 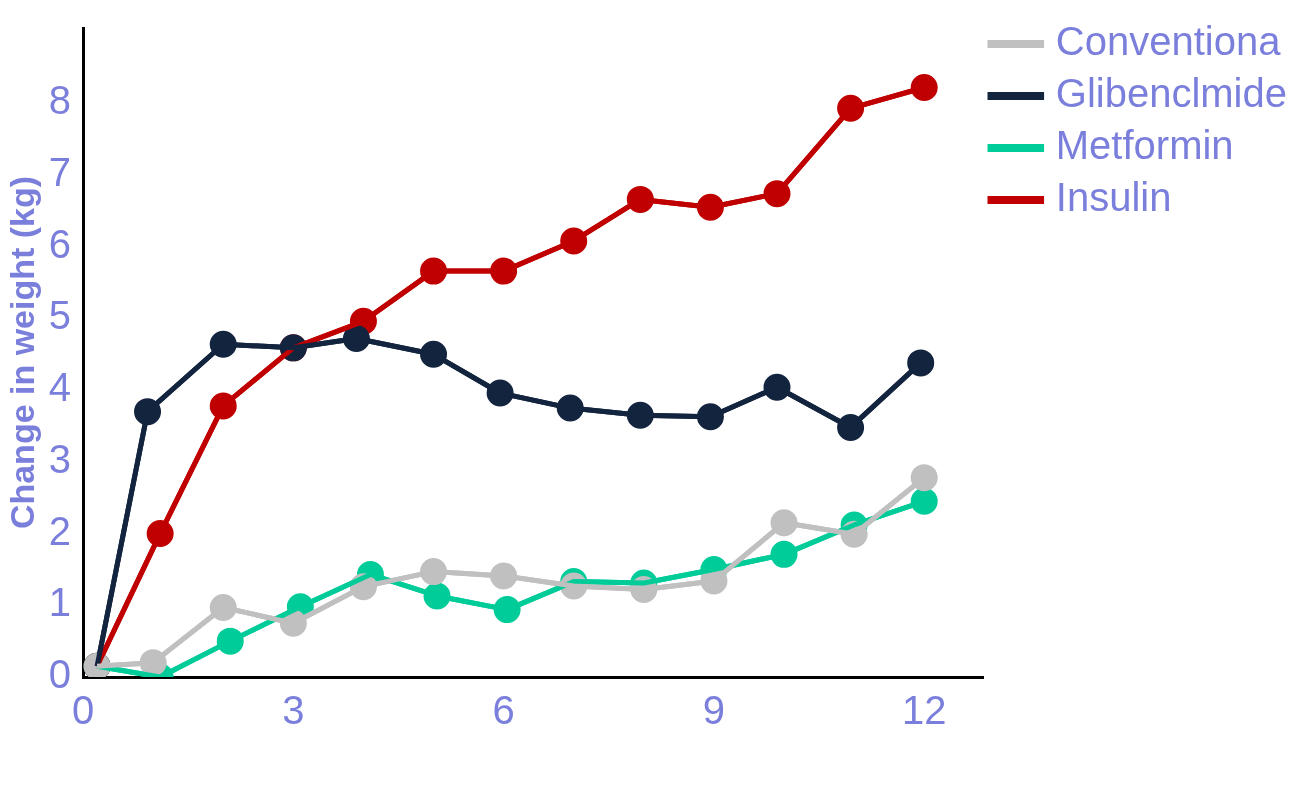 What do you see at coordinates (924, 710) in the screenshot?
I see `x-tick-label: 12` at bounding box center [924, 710].